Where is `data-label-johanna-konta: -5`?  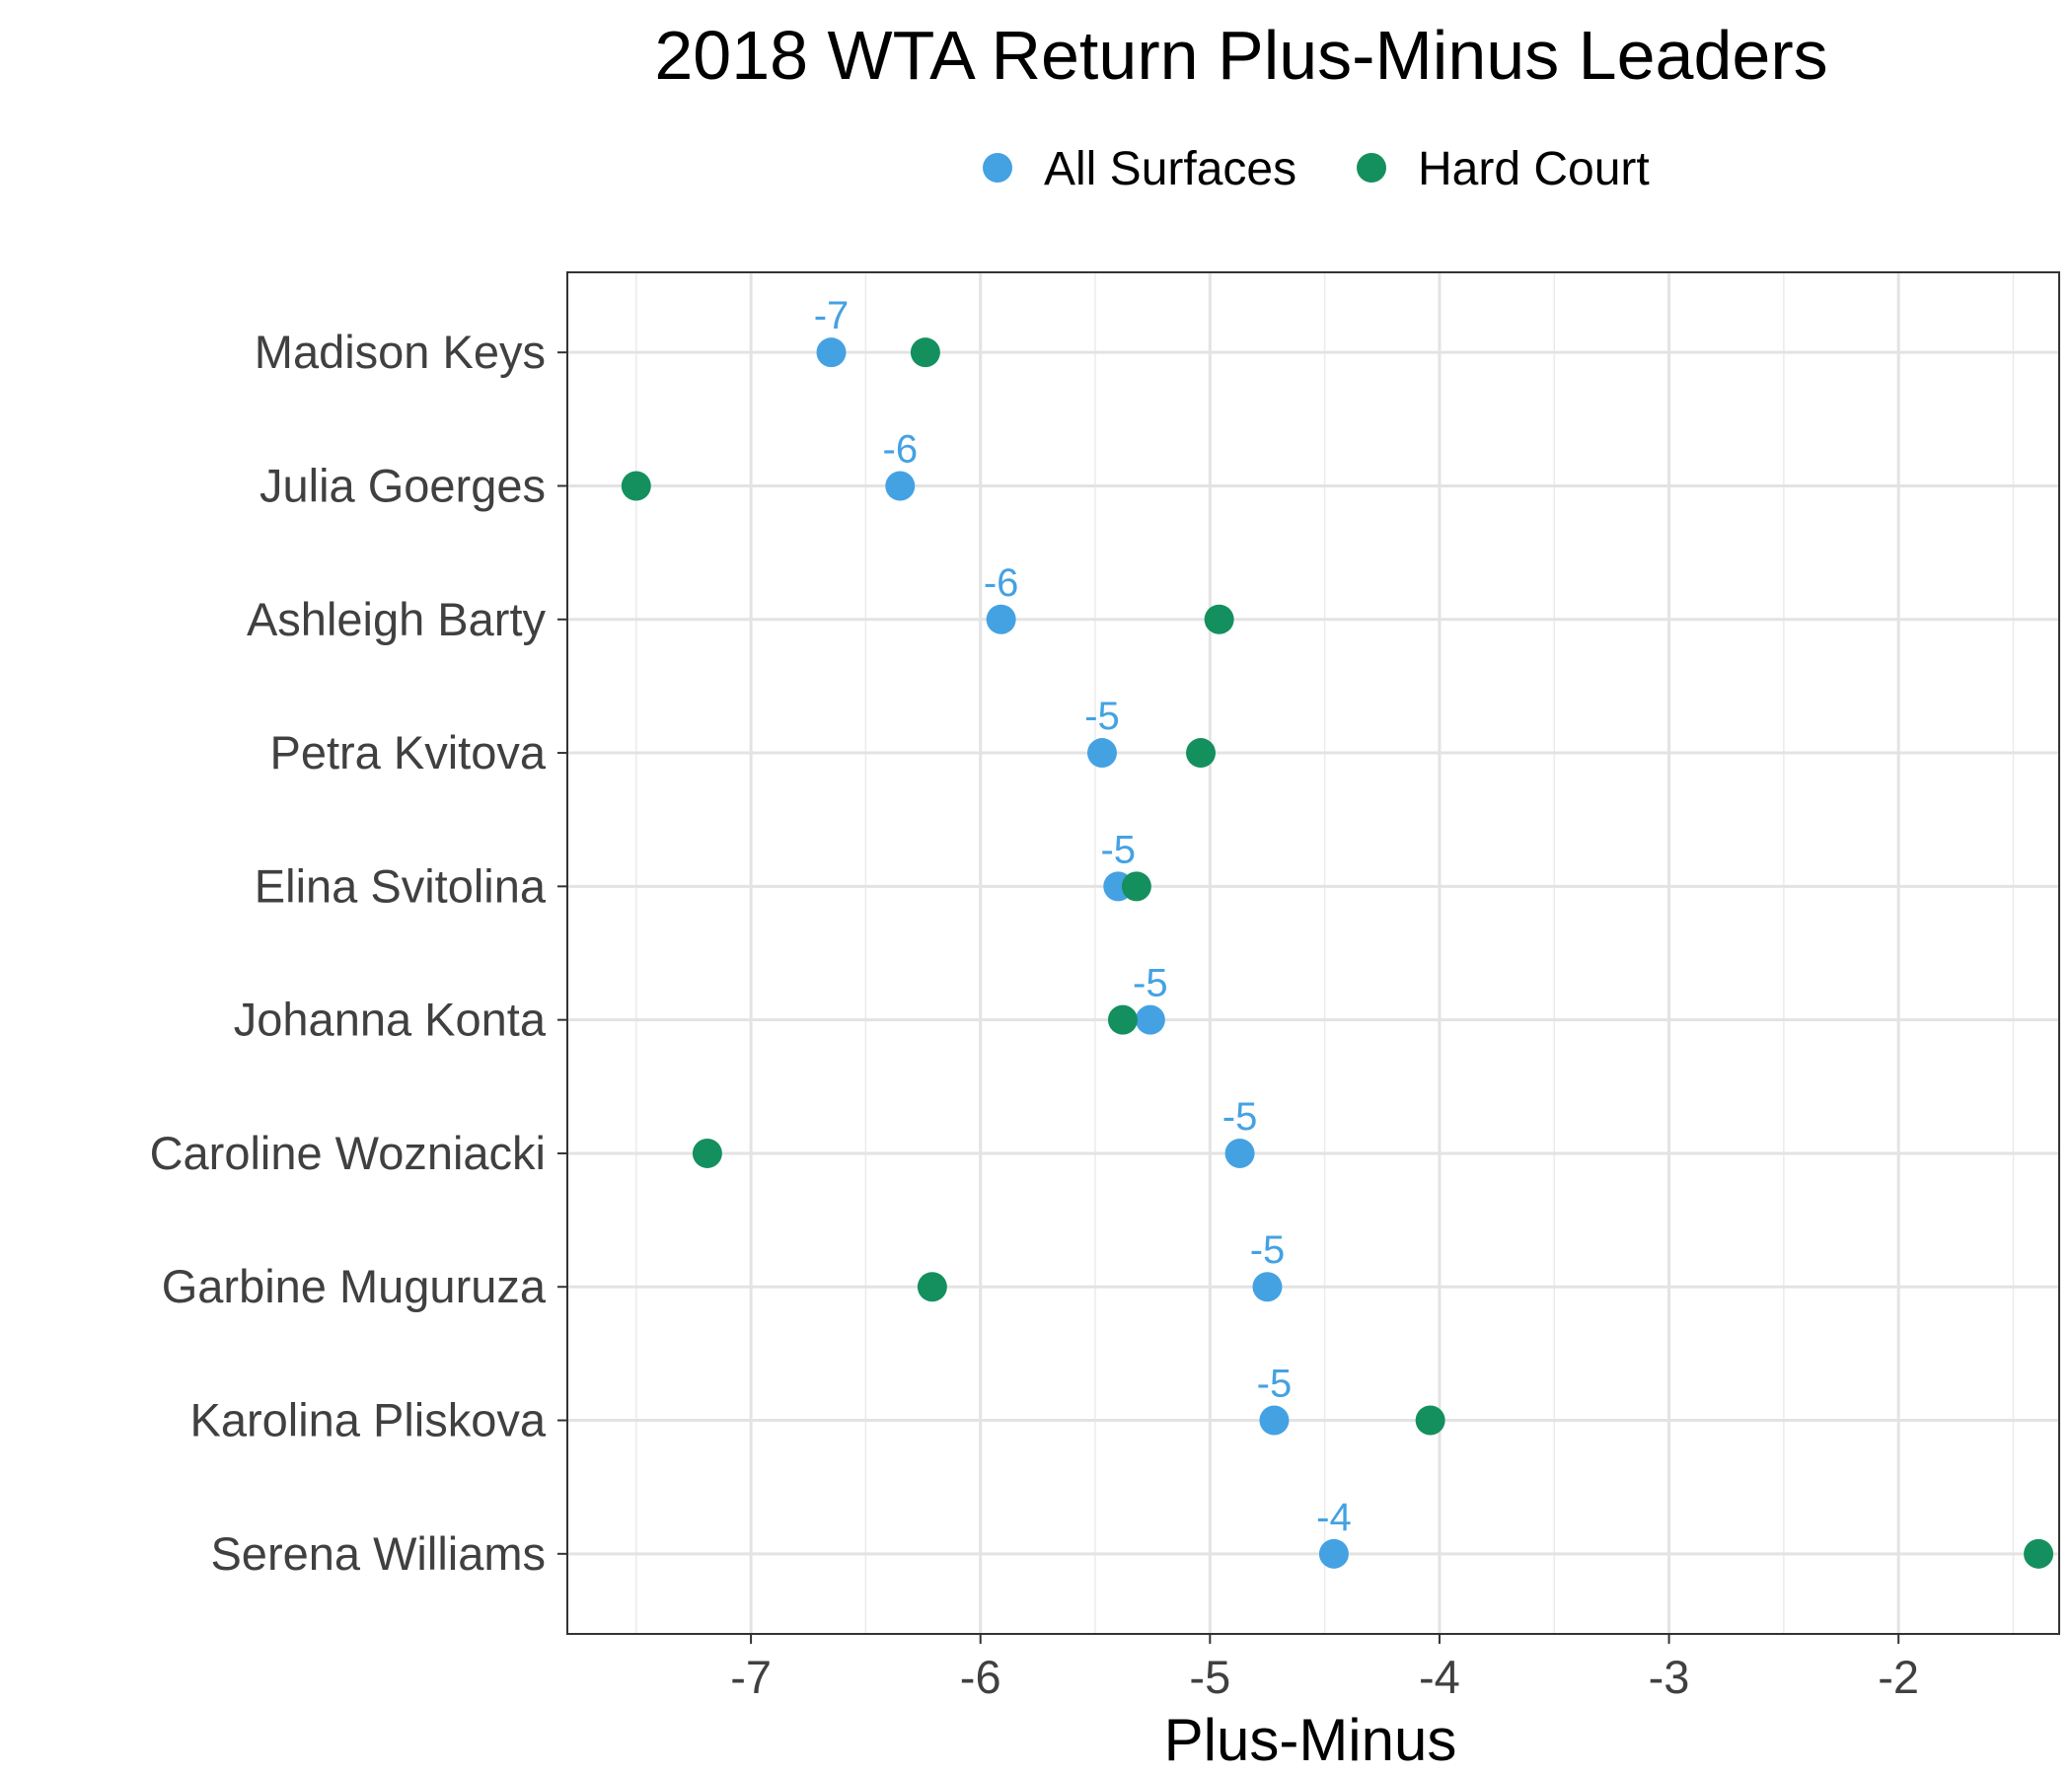
data-label-johanna-konta: -5 is located at coordinates (1150, 984).